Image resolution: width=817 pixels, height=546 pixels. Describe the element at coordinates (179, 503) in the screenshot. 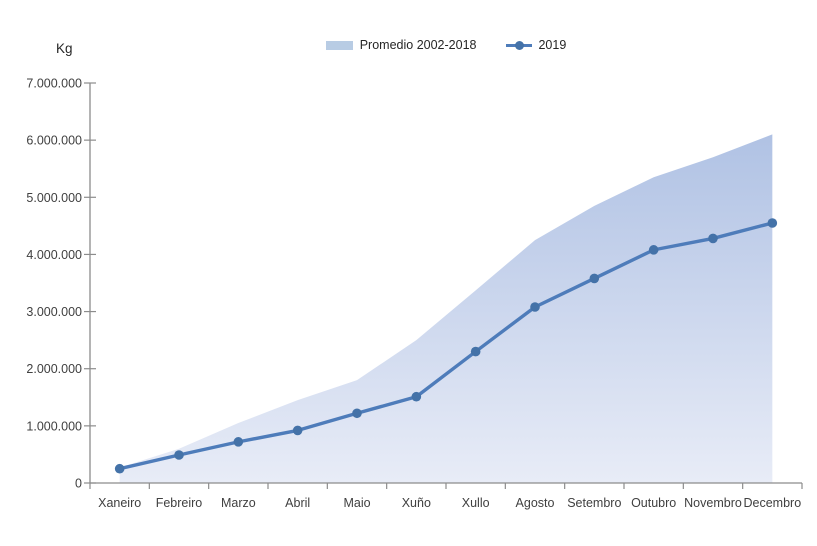

I see `x-tick-label: Febreiro` at that location.